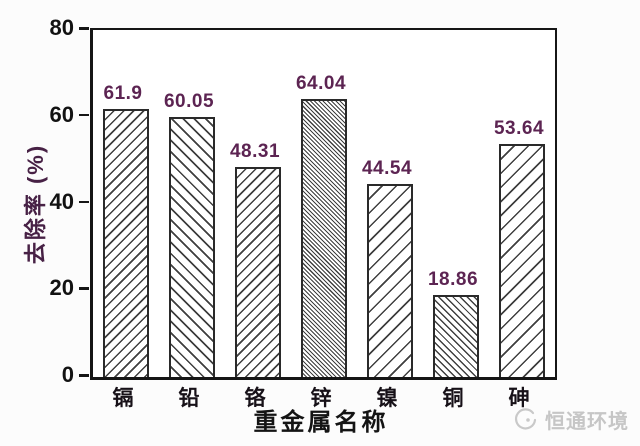  Describe the element at coordinates (526, 418) in the screenshot. I see `watermark-circle-logo` at that location.